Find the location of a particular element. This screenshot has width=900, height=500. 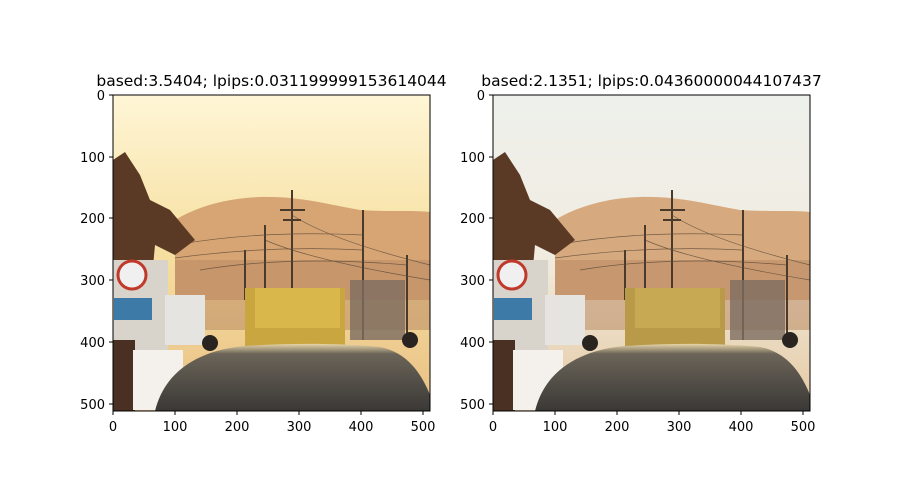

panel-title: based:3.5404; lpips:0.031199999153614044 is located at coordinates (271, 81).